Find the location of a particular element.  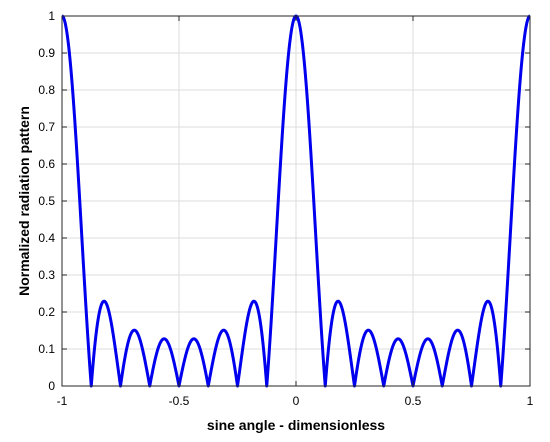

x-tick-label: 0 is located at coordinates (296, 401).